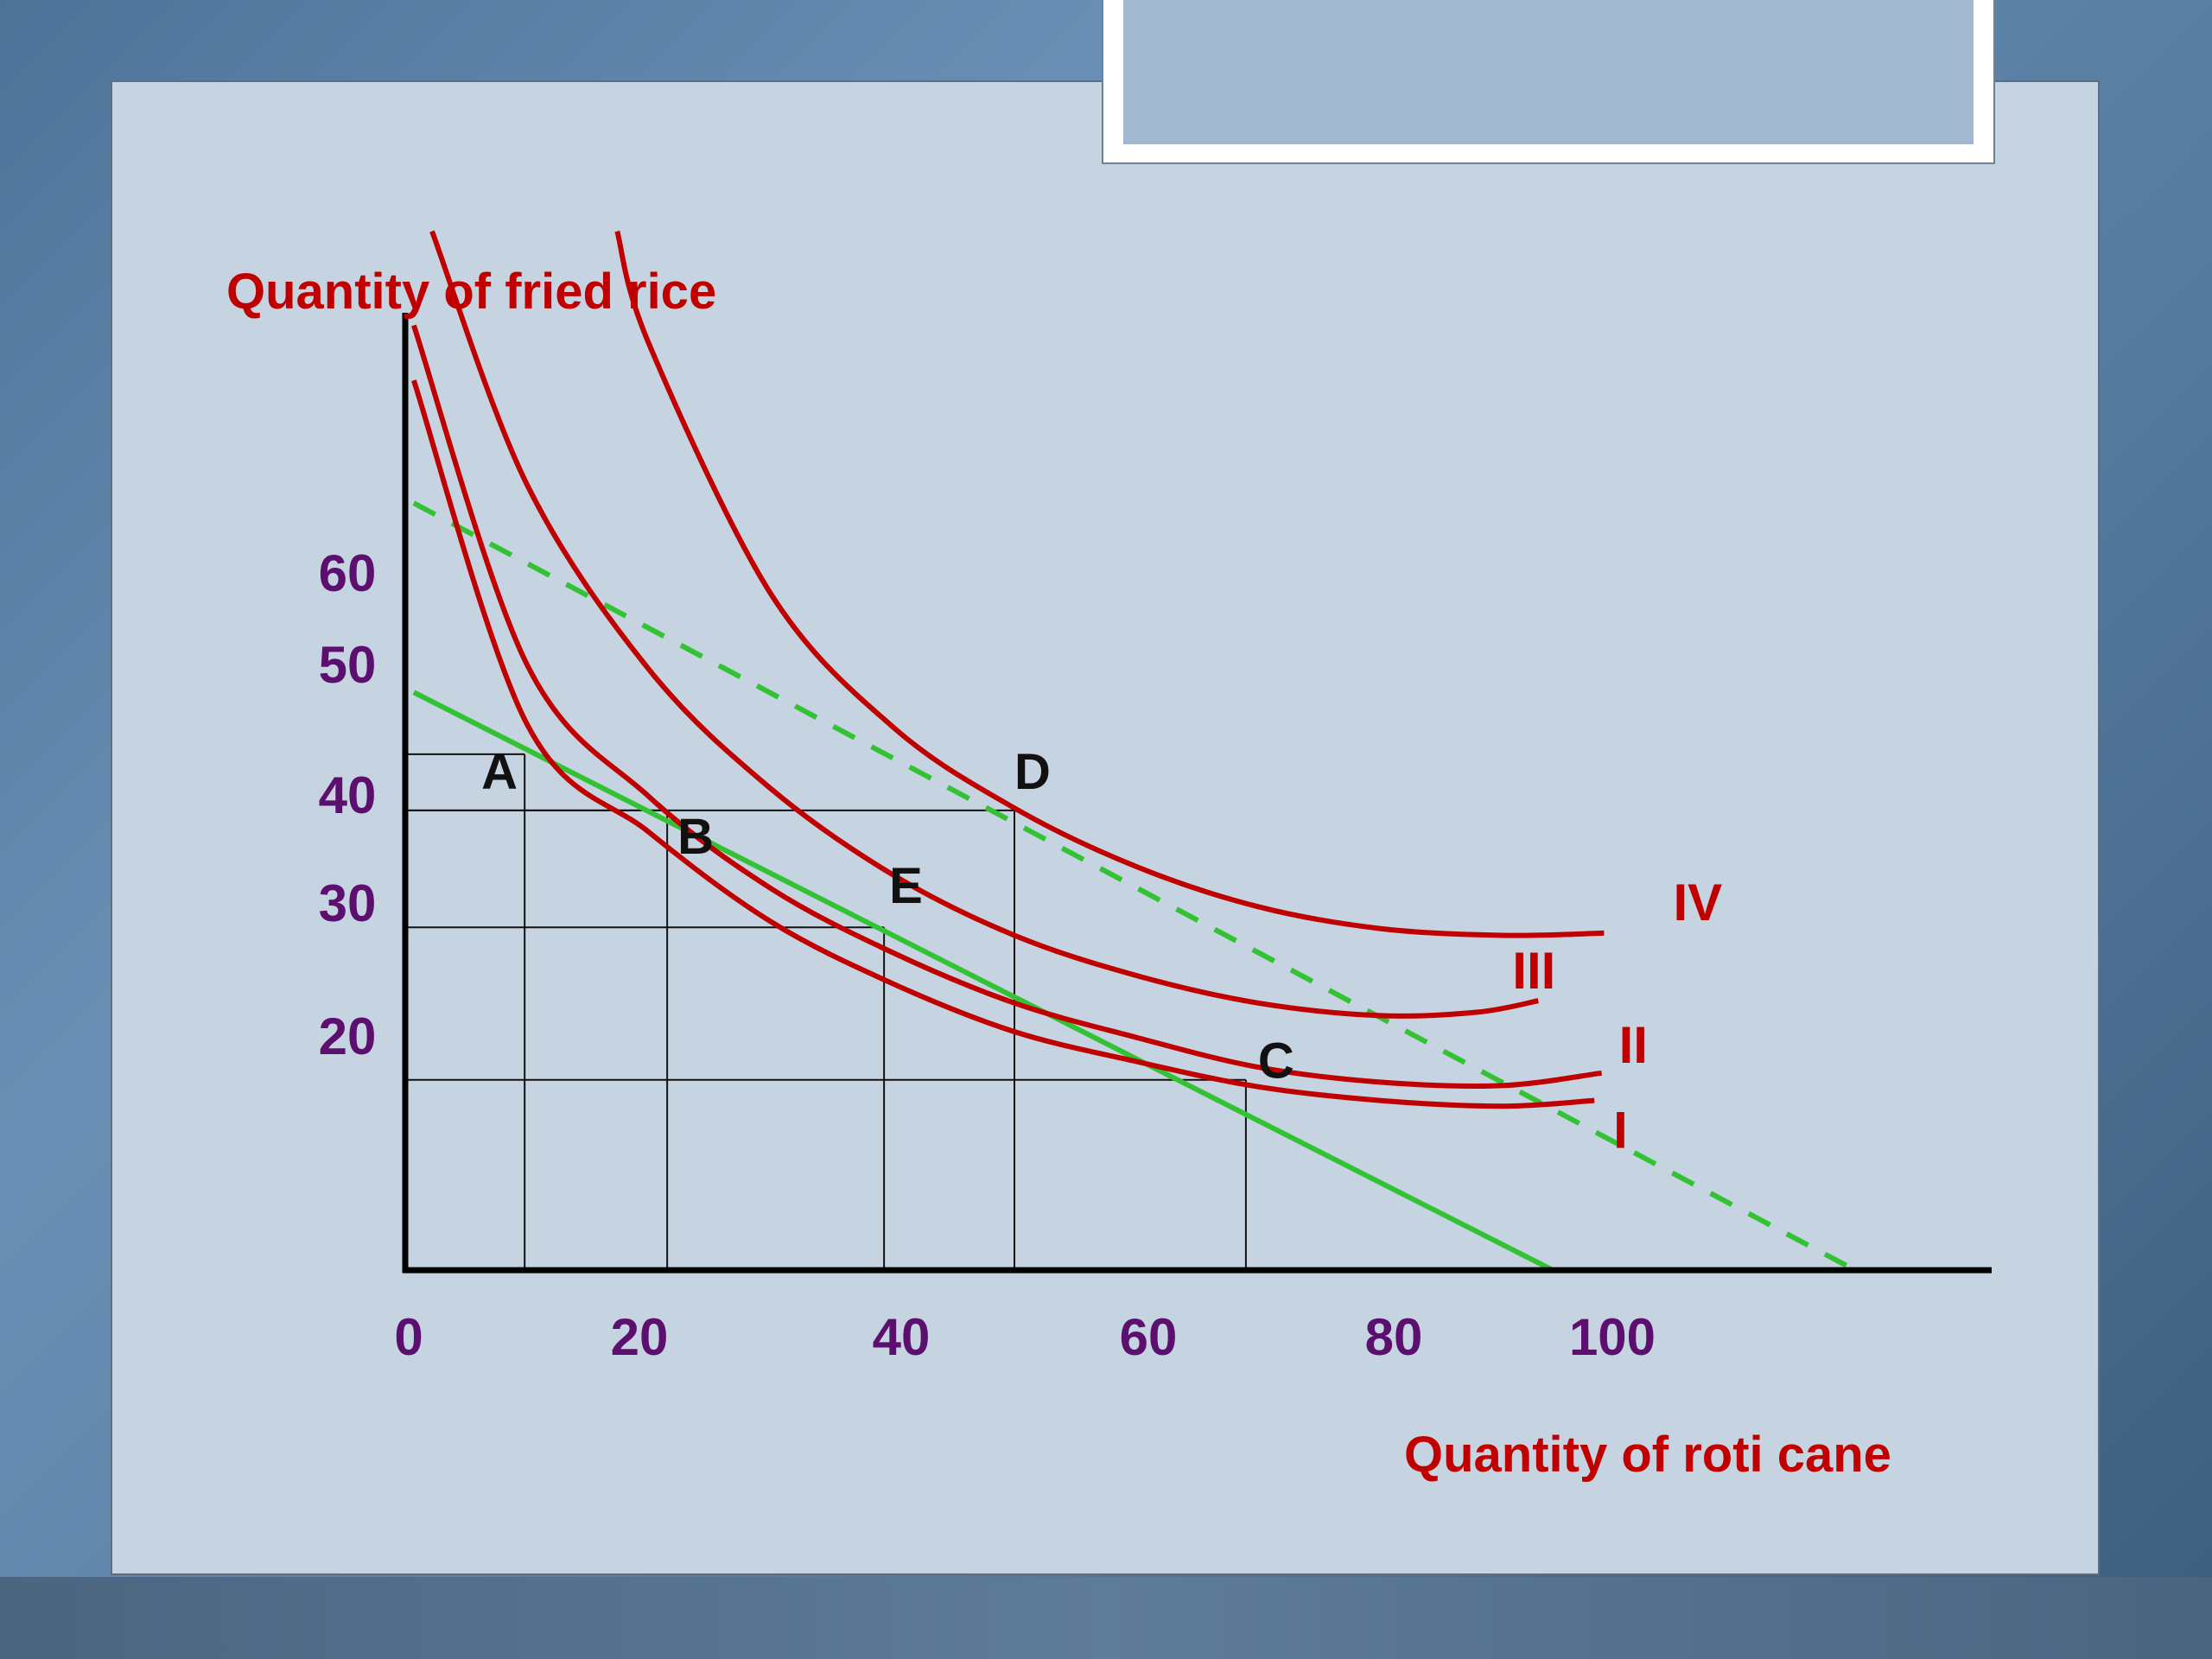 This screenshot has width=2212, height=1659. Describe the element at coordinates (1612, 1337) in the screenshot. I see `x-tick-label: 100` at that location.